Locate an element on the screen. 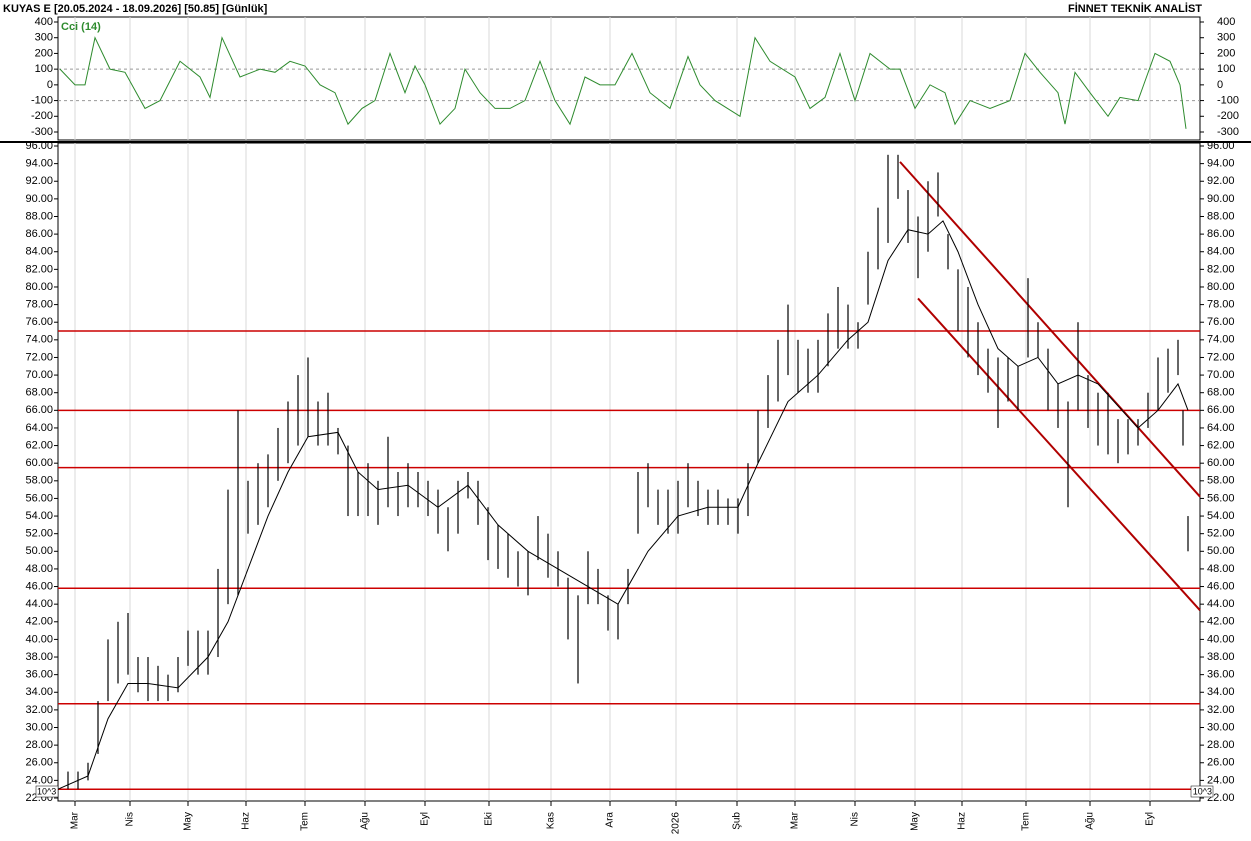 The image size is (1251, 841). y2-tick-label: 32.00 is located at coordinates (1221, 710).